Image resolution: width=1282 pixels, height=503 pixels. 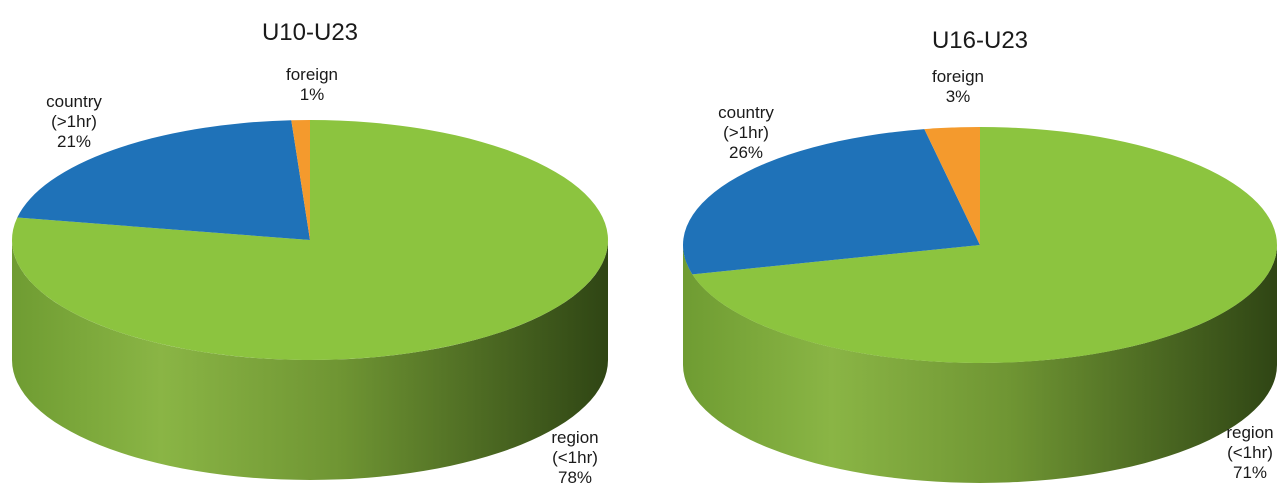 What do you see at coordinates (958, 86) in the screenshot?
I see `slice-label-foreign: foreign 3%` at bounding box center [958, 86].